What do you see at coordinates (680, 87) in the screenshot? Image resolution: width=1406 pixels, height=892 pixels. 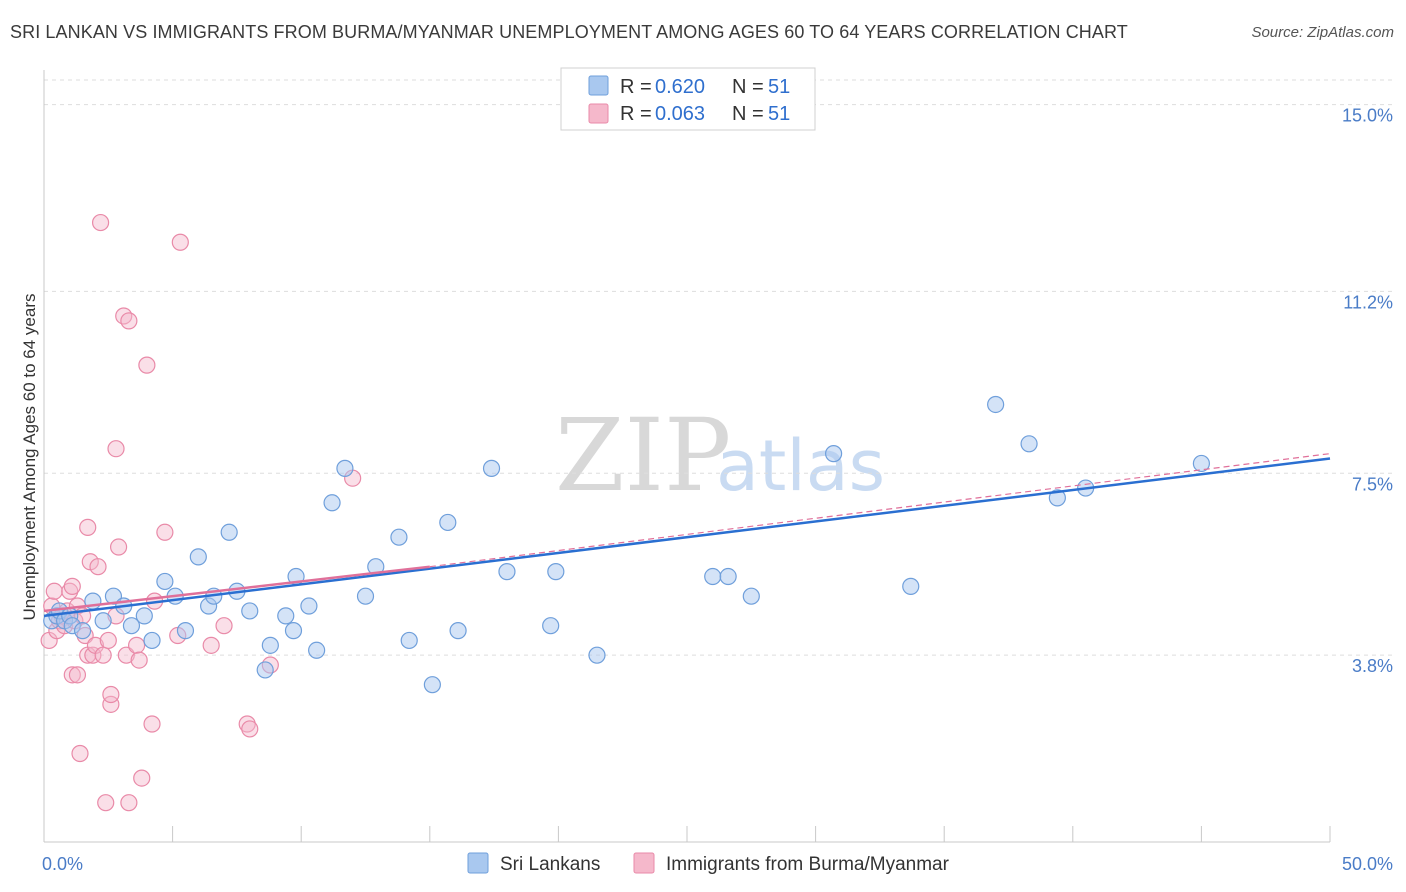 I see `legend-r-value-1: 0.620` at bounding box center [680, 87].